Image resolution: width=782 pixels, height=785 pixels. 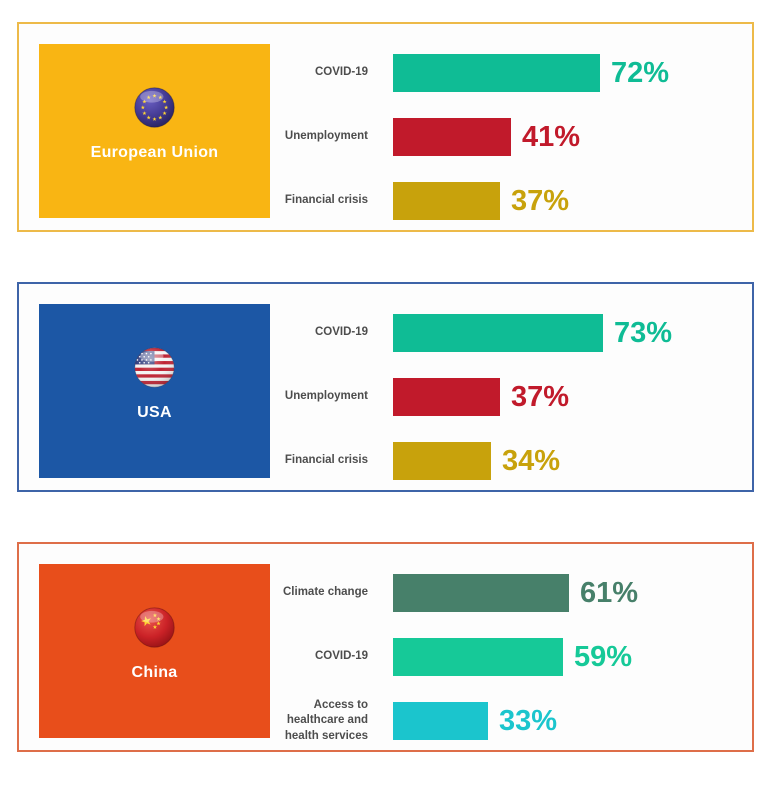 I want to click on eu-flag-icon, so click(x=154, y=107).